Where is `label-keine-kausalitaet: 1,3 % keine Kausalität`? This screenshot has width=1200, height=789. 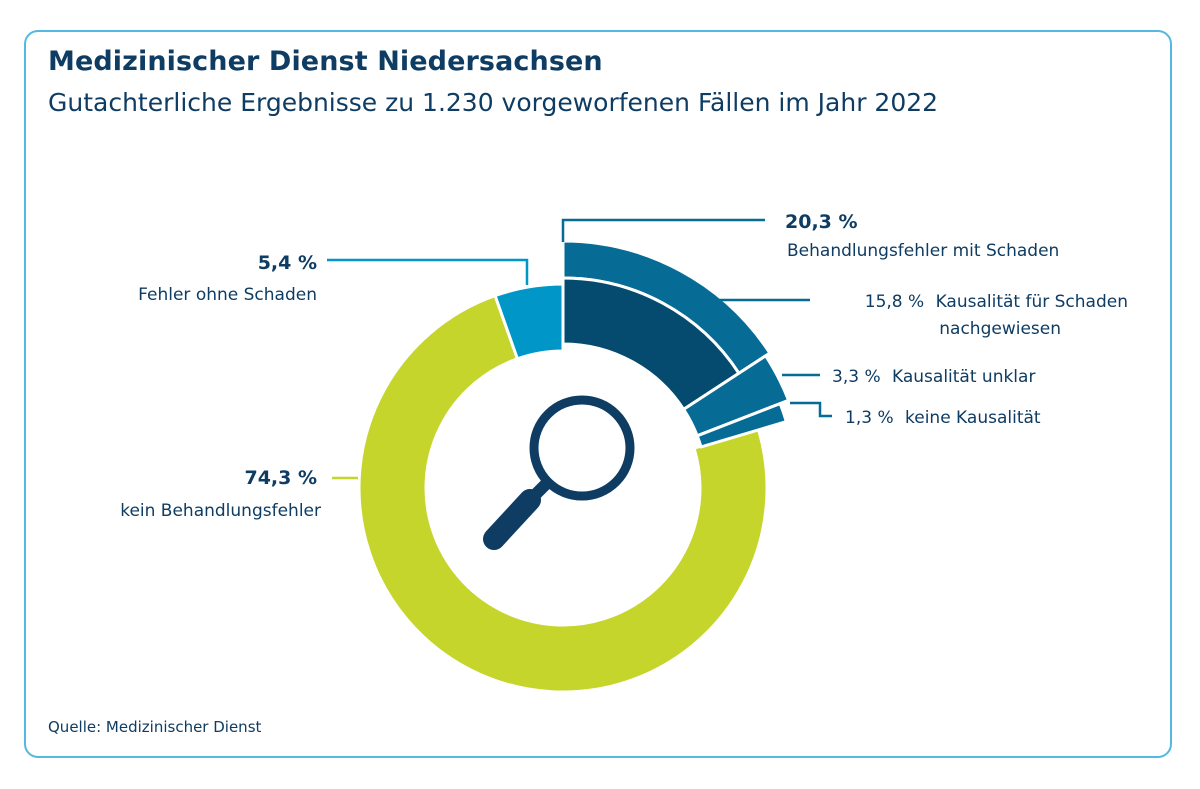 label-keine-kausalitaet: 1,3 % keine Kausalität is located at coordinates (943, 418).